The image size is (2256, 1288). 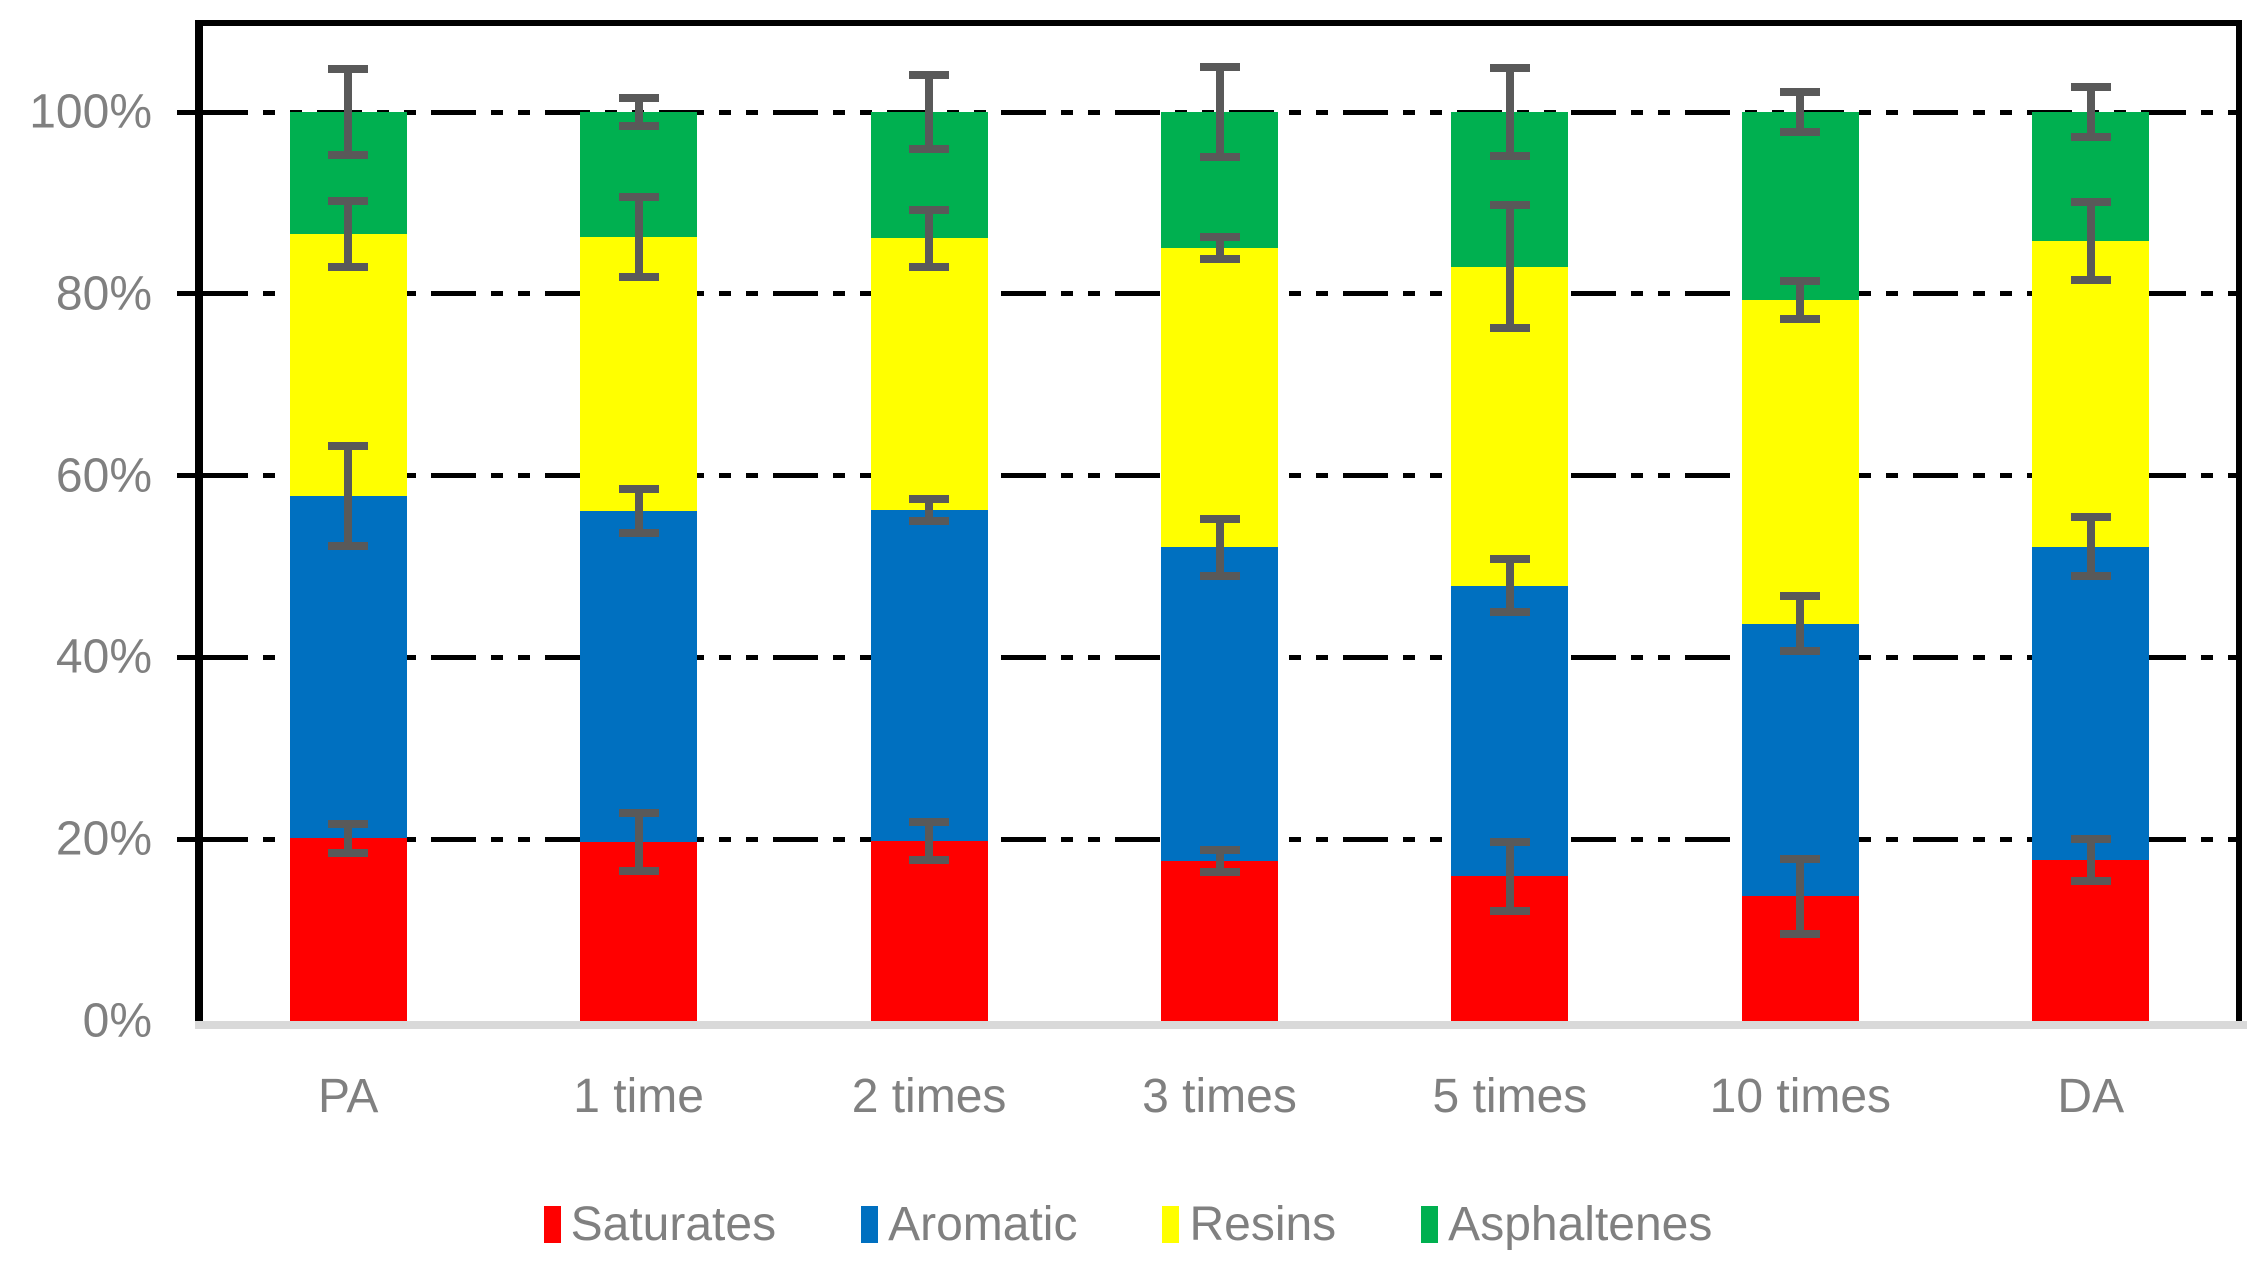 What do you see at coordinates (1509, 266) in the screenshot?
I see `error-bar-resins-5-times` at bounding box center [1509, 266].